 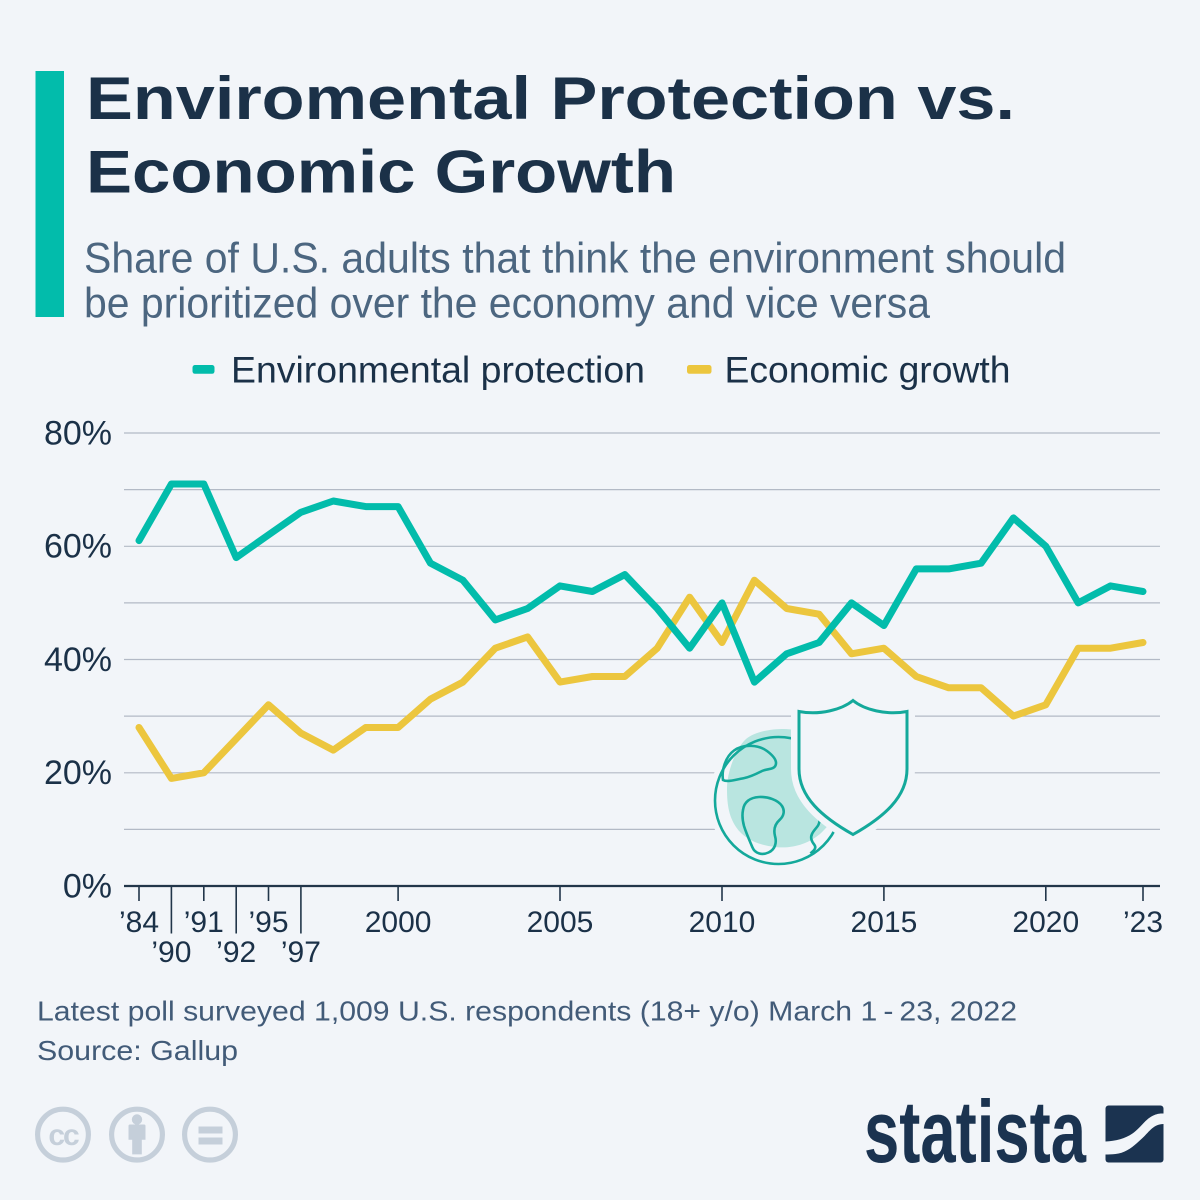 What do you see at coordinates (137, 1050) in the screenshot?
I see `svg-text: Source: Gallup` at bounding box center [137, 1050].